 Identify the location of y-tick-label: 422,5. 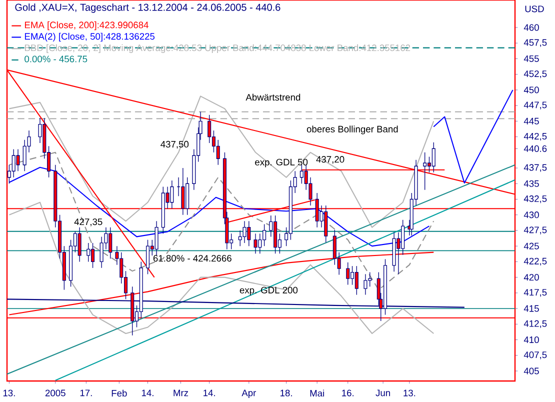
(535, 262).